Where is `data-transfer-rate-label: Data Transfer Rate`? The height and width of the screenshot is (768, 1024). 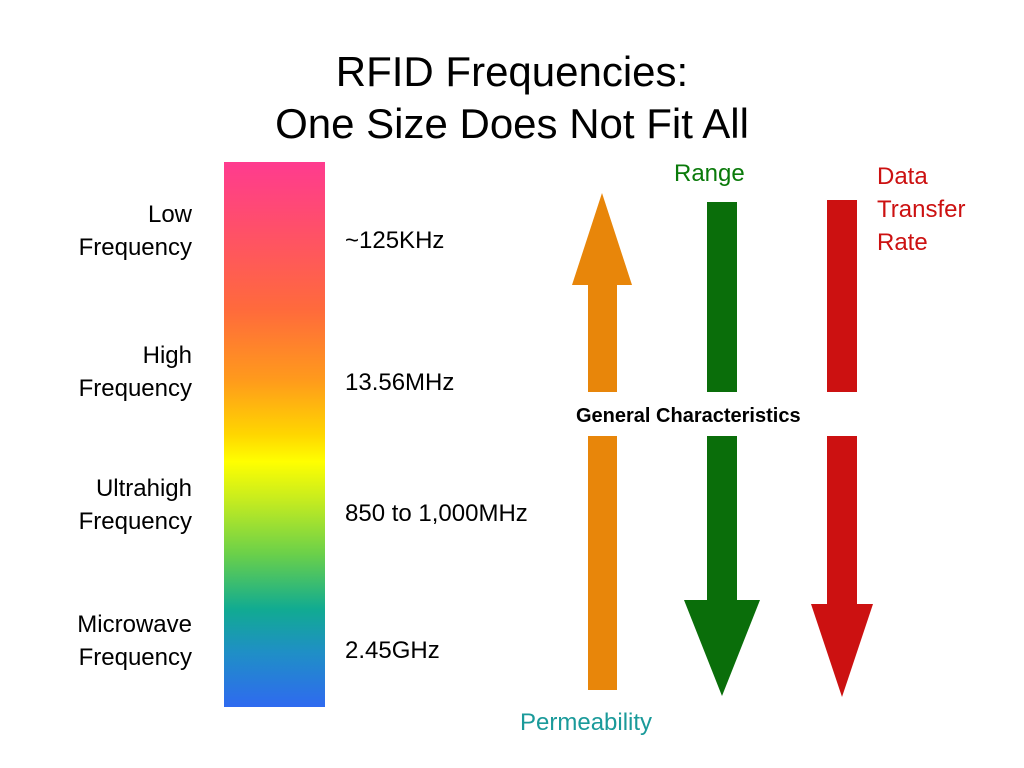 data-transfer-rate-label: Data Transfer Rate is located at coordinates (921, 209).